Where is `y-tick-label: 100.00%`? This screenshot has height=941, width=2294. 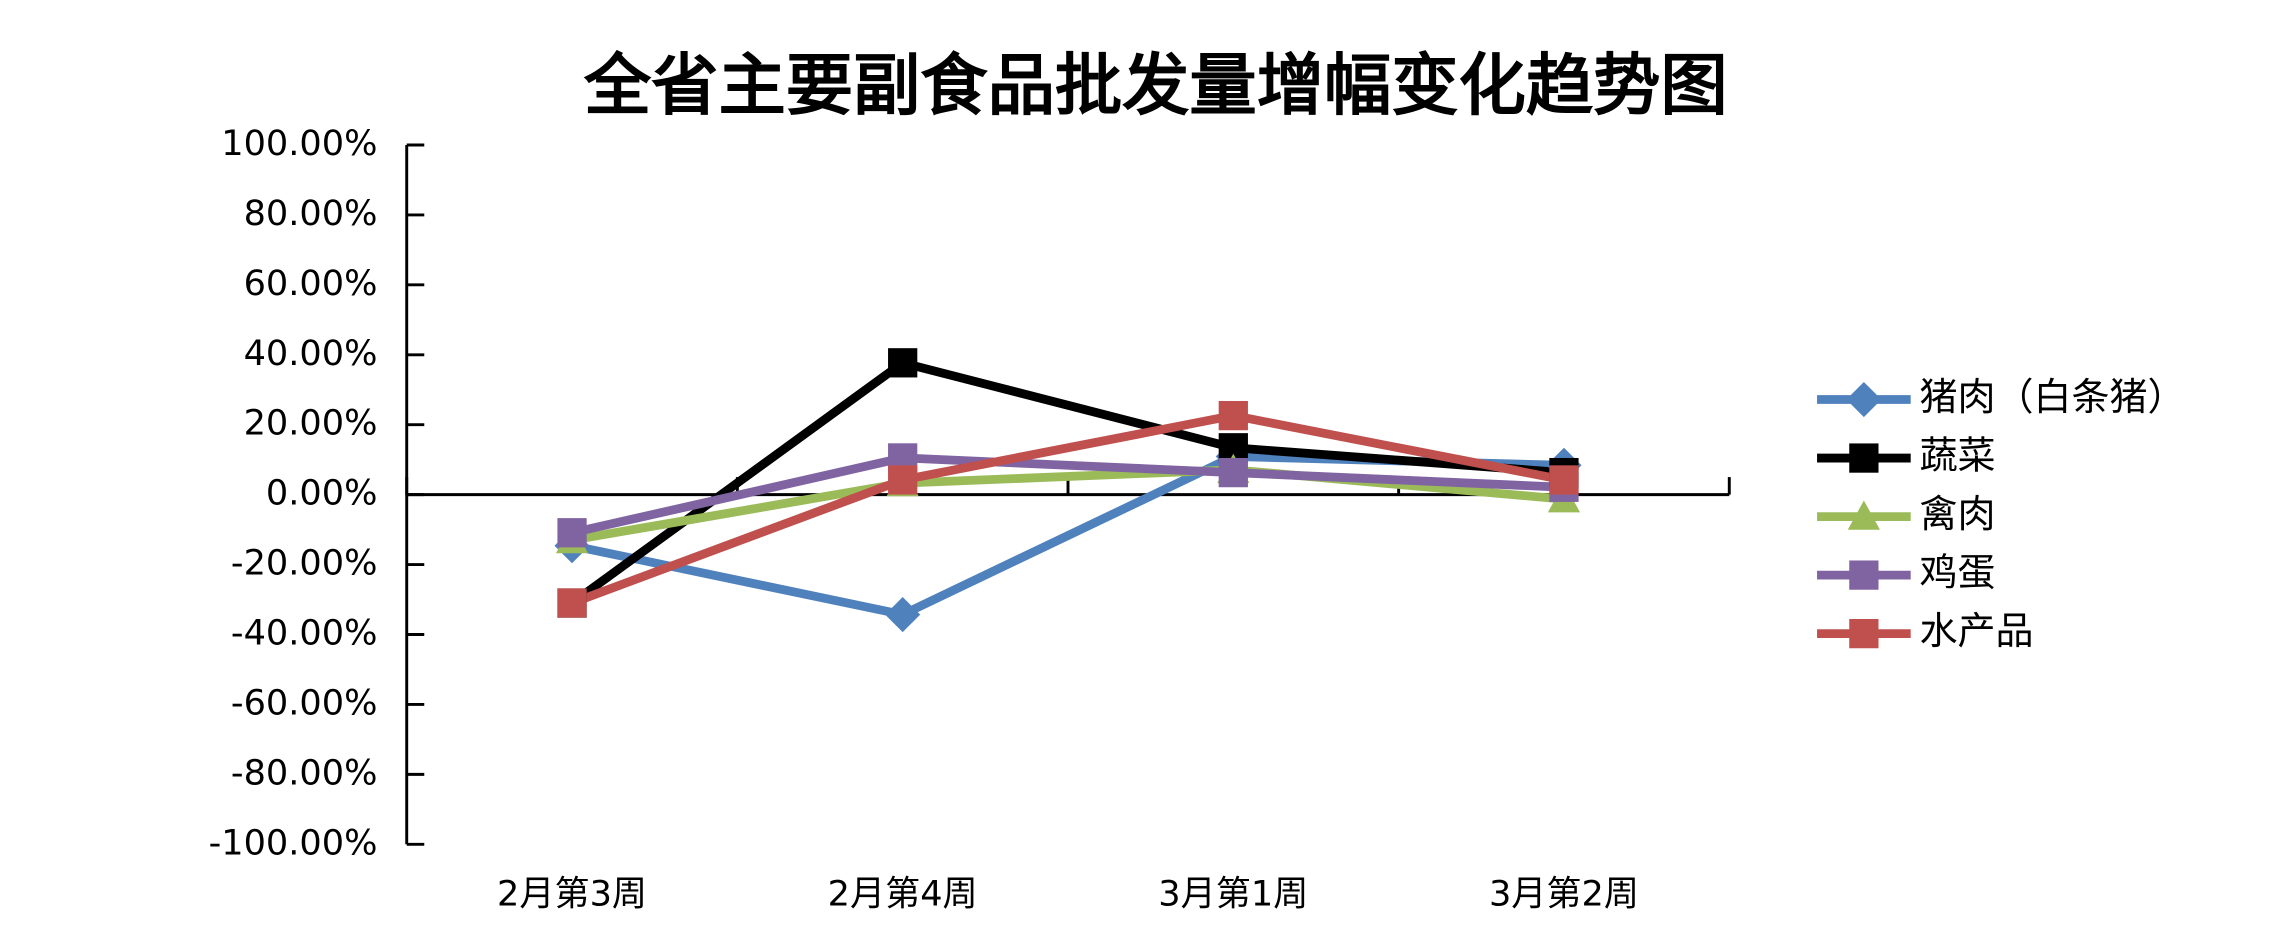
y-tick-label: 100.00% is located at coordinates (299, 143).